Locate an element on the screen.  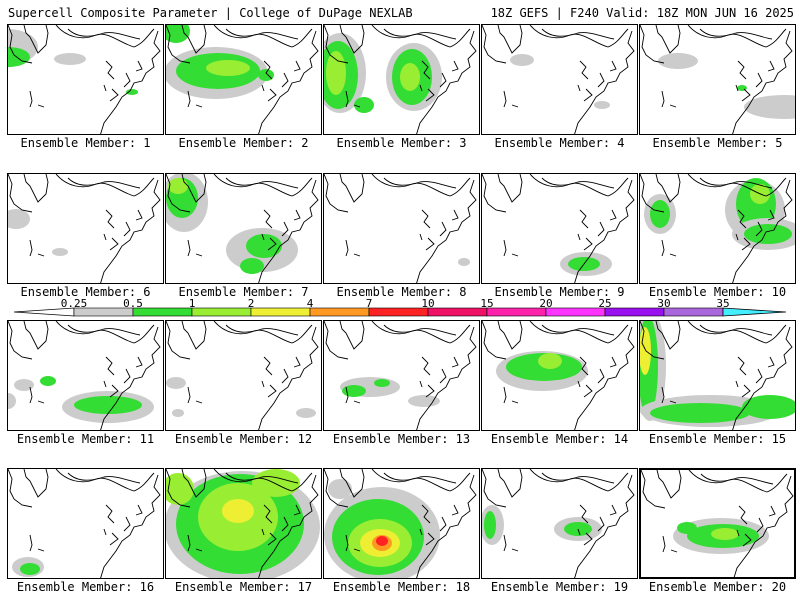
colorbar-level-label: 1 is located at coordinates (192, 303).